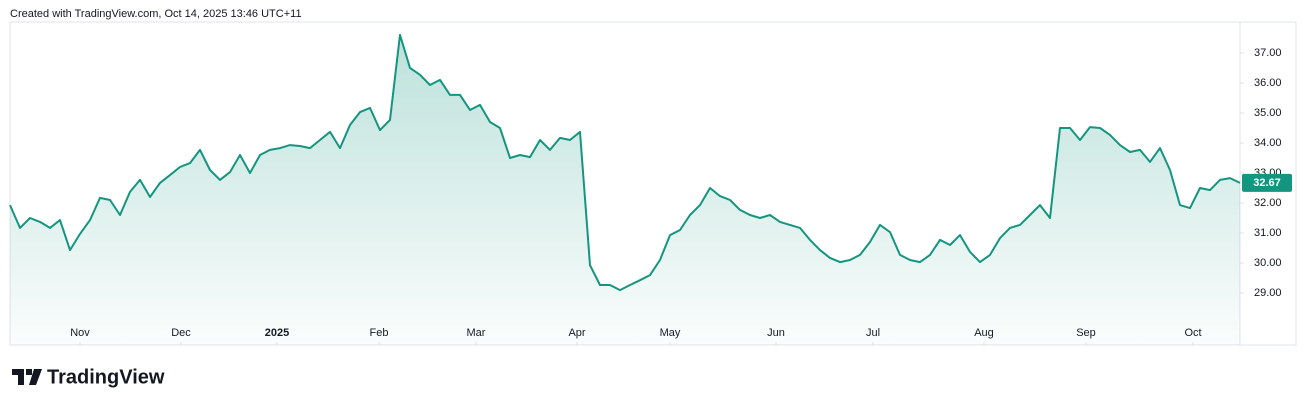 The width and height of the screenshot is (1306, 407). What do you see at coordinates (1268, 293) in the screenshot?
I see `y-tick-label: 29.00` at bounding box center [1268, 293].